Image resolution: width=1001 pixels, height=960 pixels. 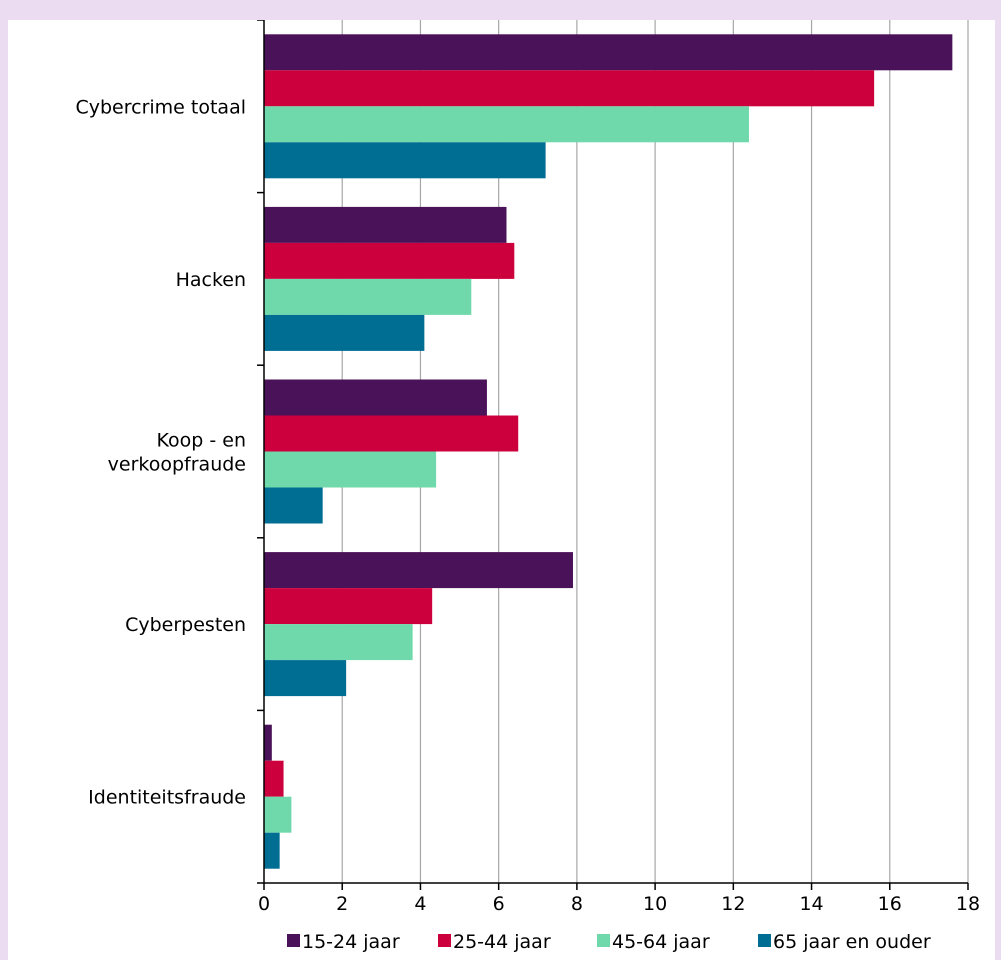 What do you see at coordinates (499, 904) in the screenshot?
I see `x-tick-label: 6` at bounding box center [499, 904].